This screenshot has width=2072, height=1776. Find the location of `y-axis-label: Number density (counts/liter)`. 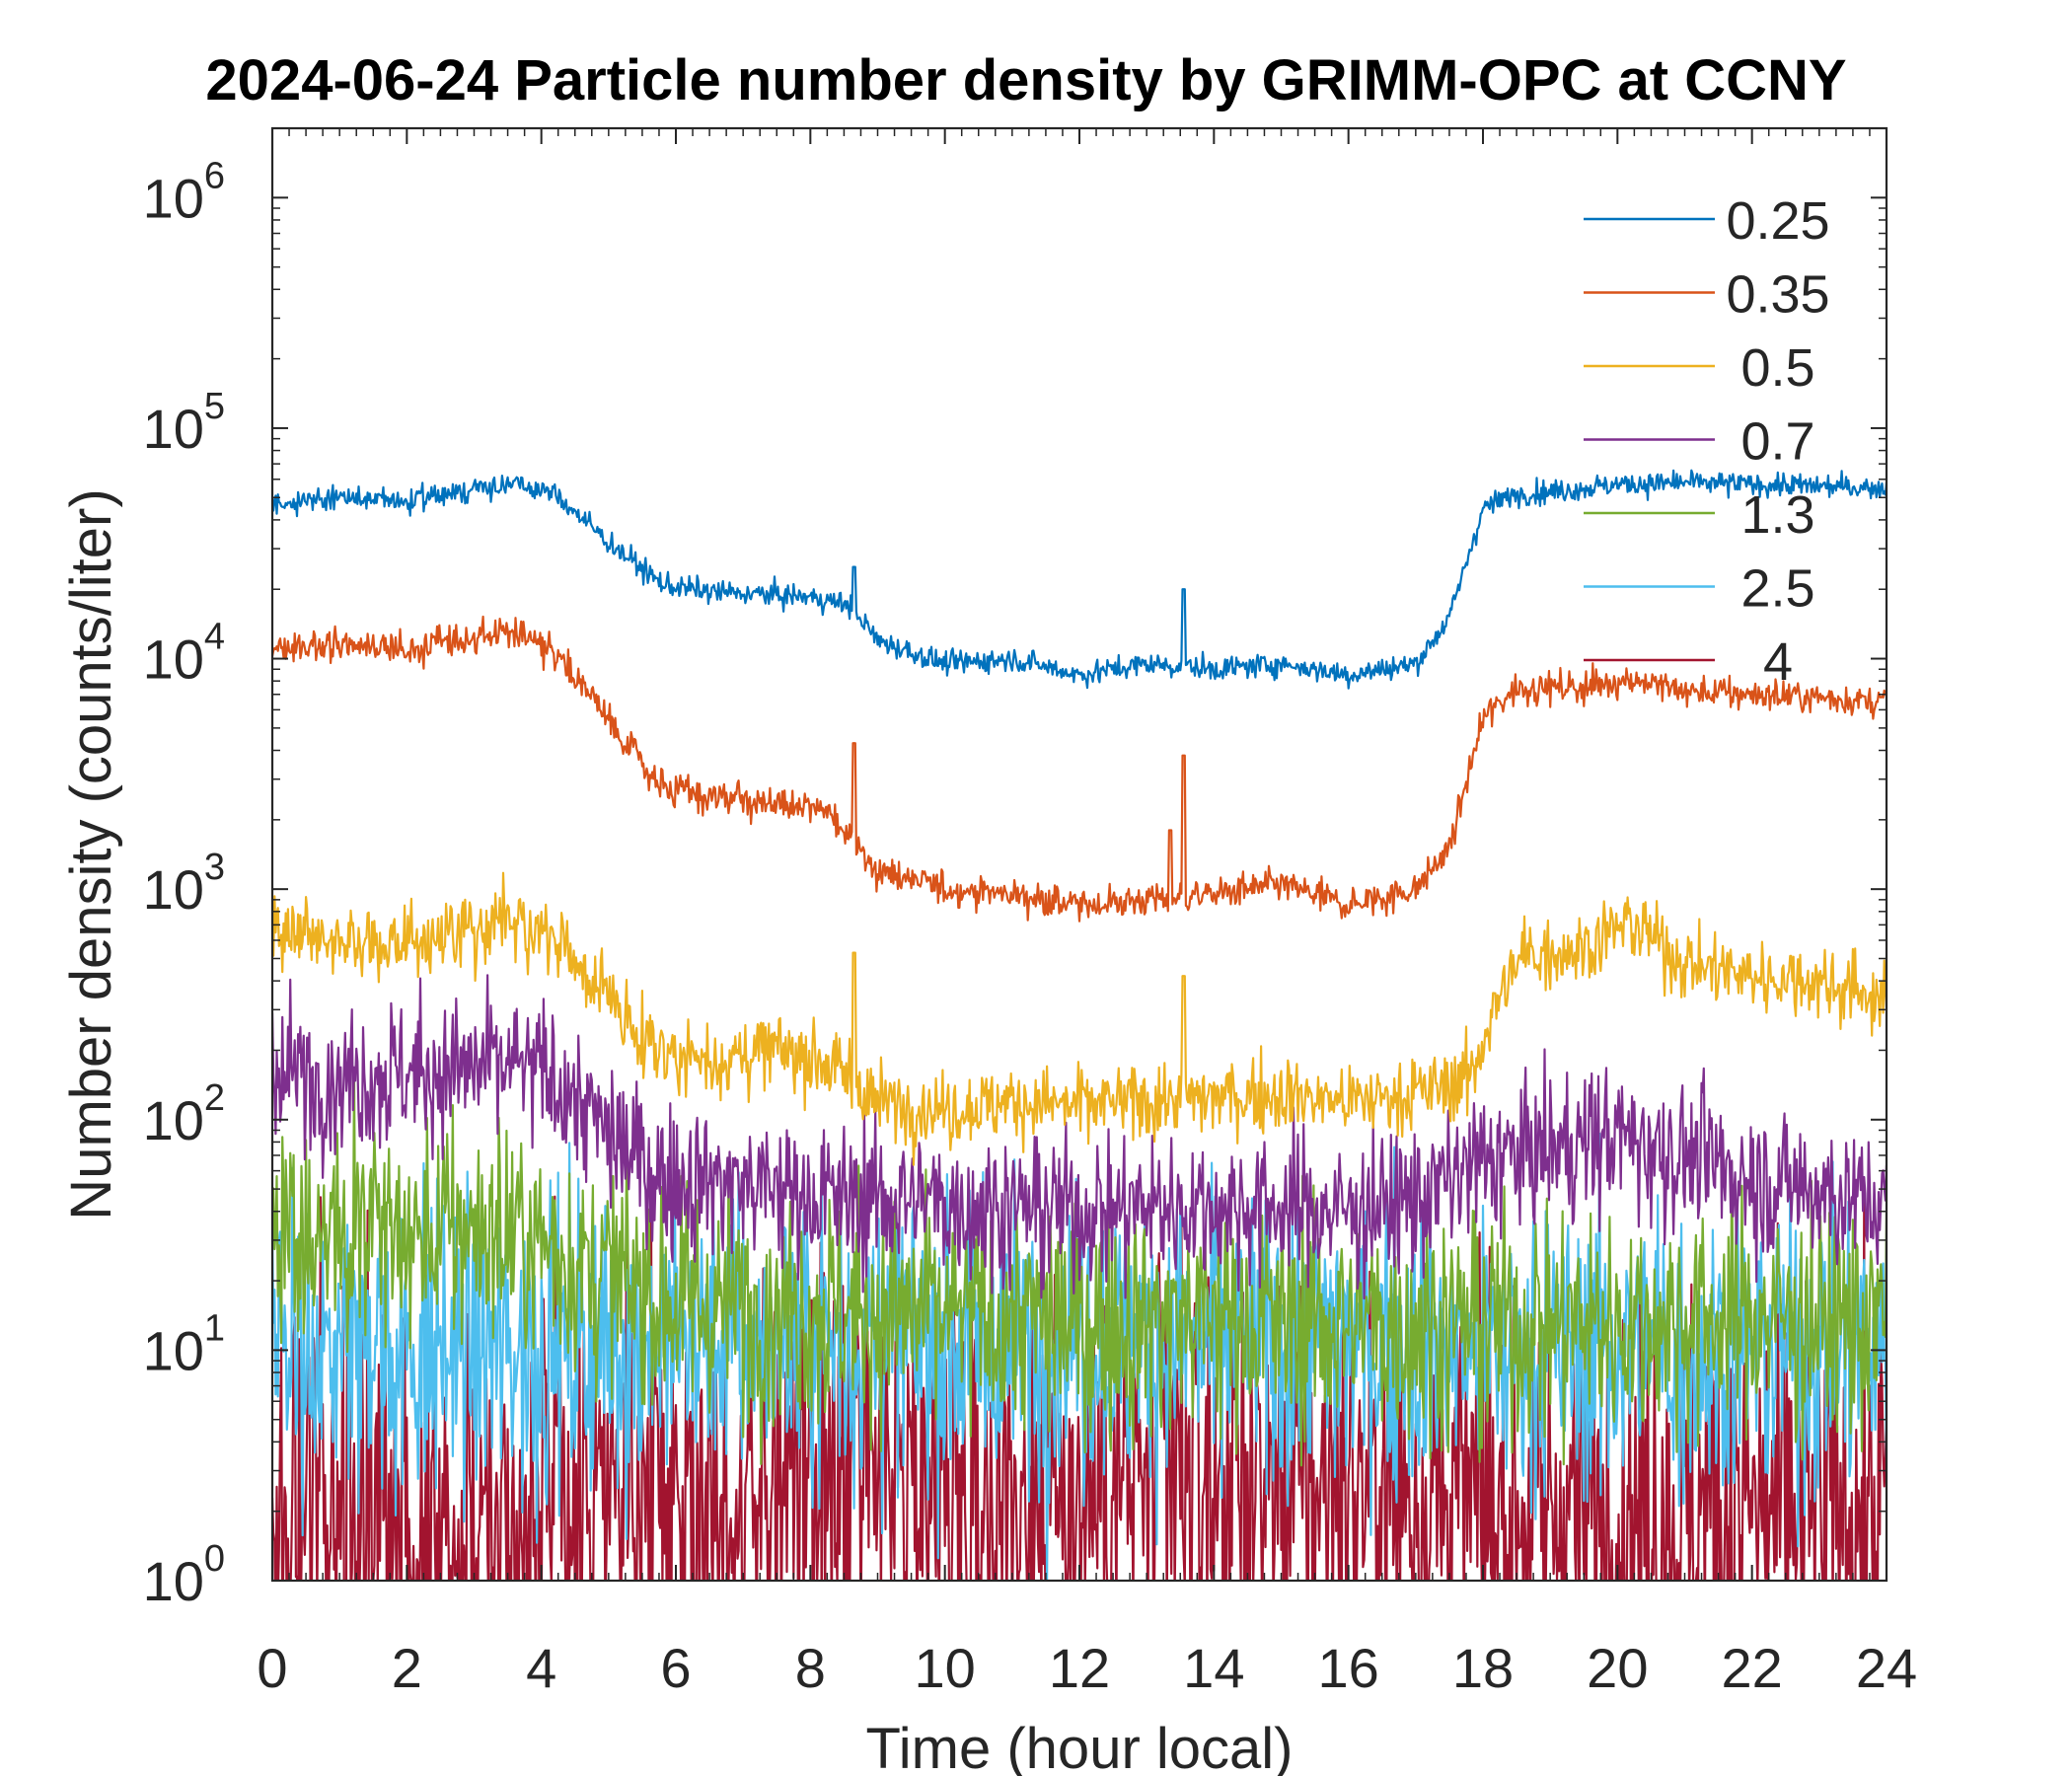

y-axis-label: Number density (counts/liter) is located at coordinates (91, 854).